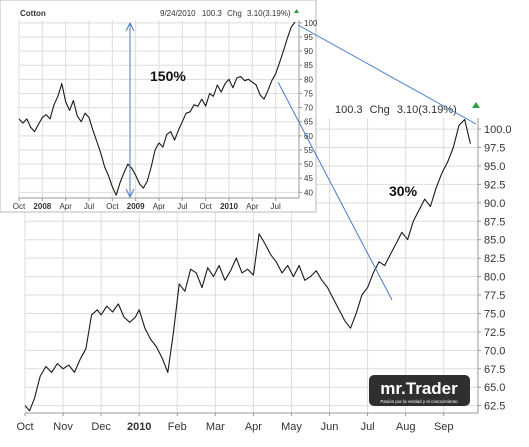  What do you see at coordinates (494, 370) in the screenshot?
I see `y-tick-label: 67.5` at bounding box center [494, 370].